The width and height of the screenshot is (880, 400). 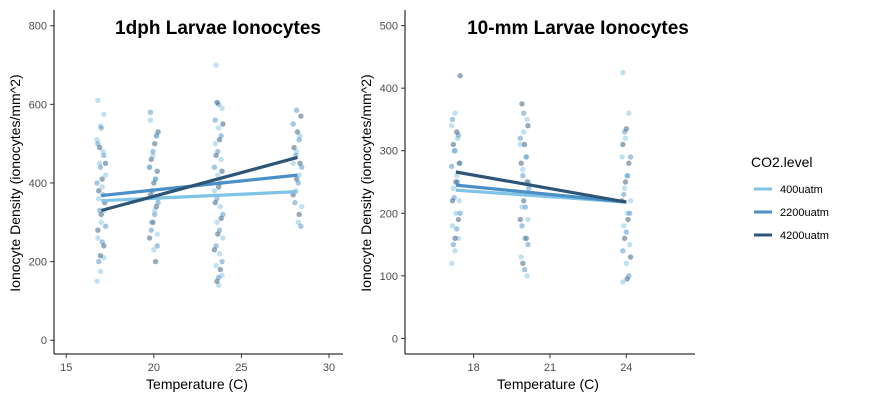 I want to click on y-tick-label: 200, so click(x=38, y=263).